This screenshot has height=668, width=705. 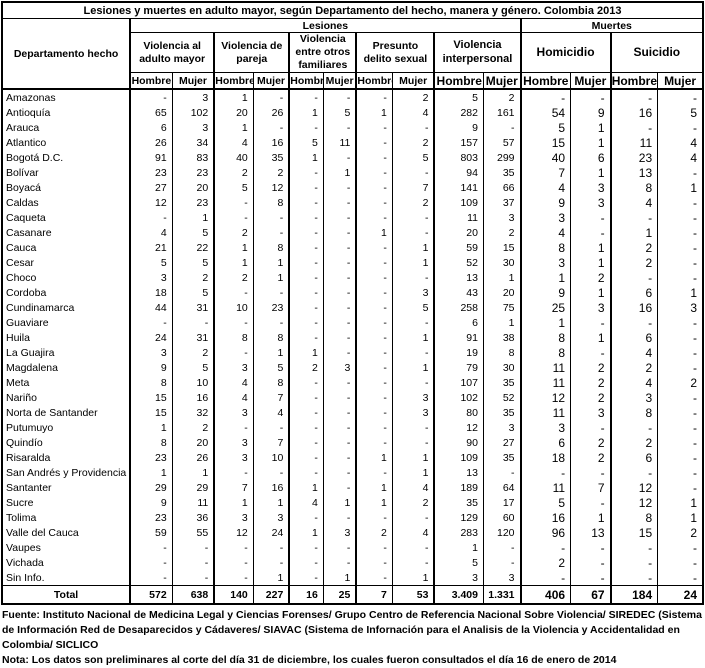 I want to click on department-name: Santanter, so click(x=29, y=487).